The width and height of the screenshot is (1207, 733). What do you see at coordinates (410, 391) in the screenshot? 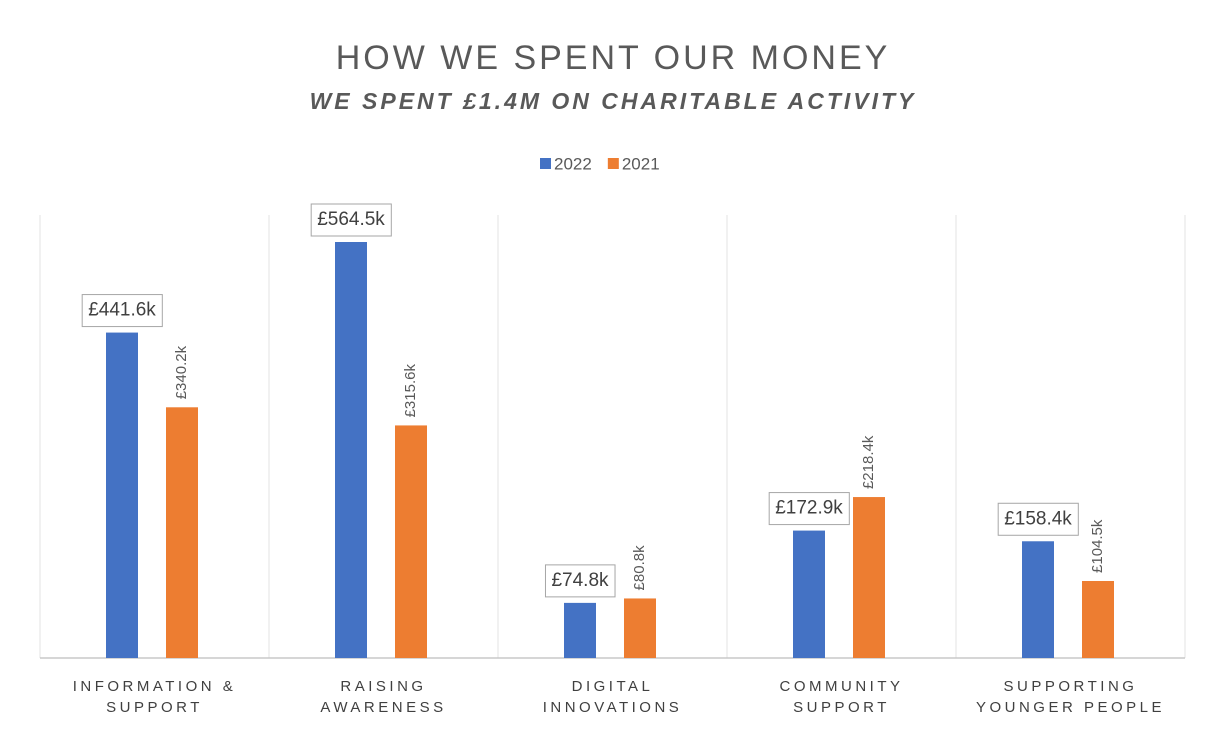
I see `data-label: £315.6k` at bounding box center [410, 391].